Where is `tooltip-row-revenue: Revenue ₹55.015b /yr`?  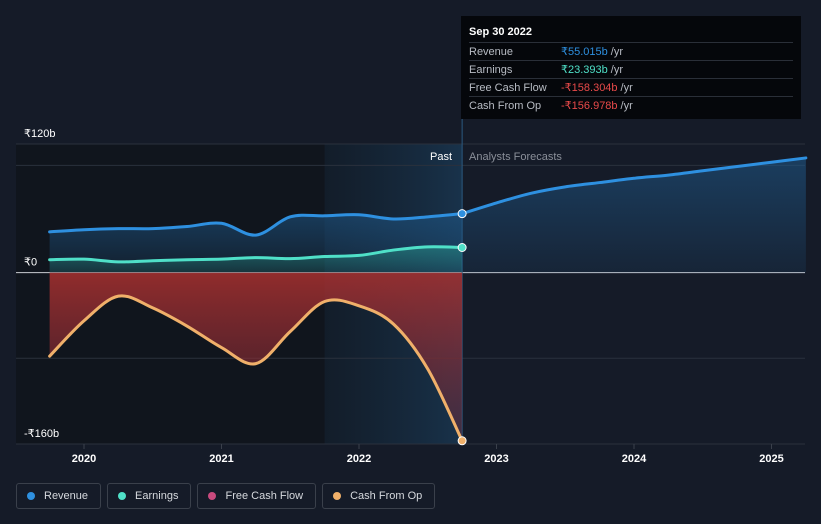
tooltip-row-revenue: Revenue ₹55.015b /yr is located at coordinates (631, 51).